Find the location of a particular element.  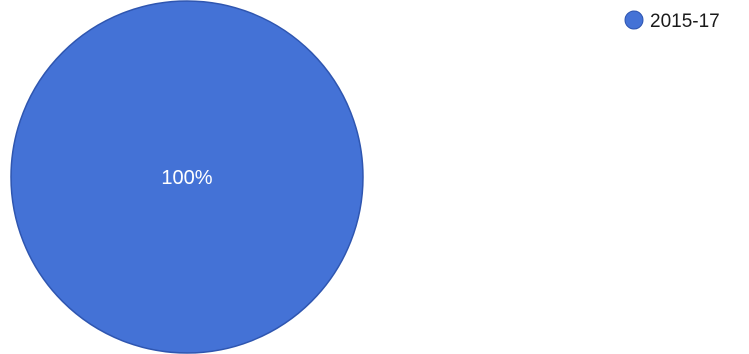

pie-slice-label: 100% is located at coordinates (186, 178).